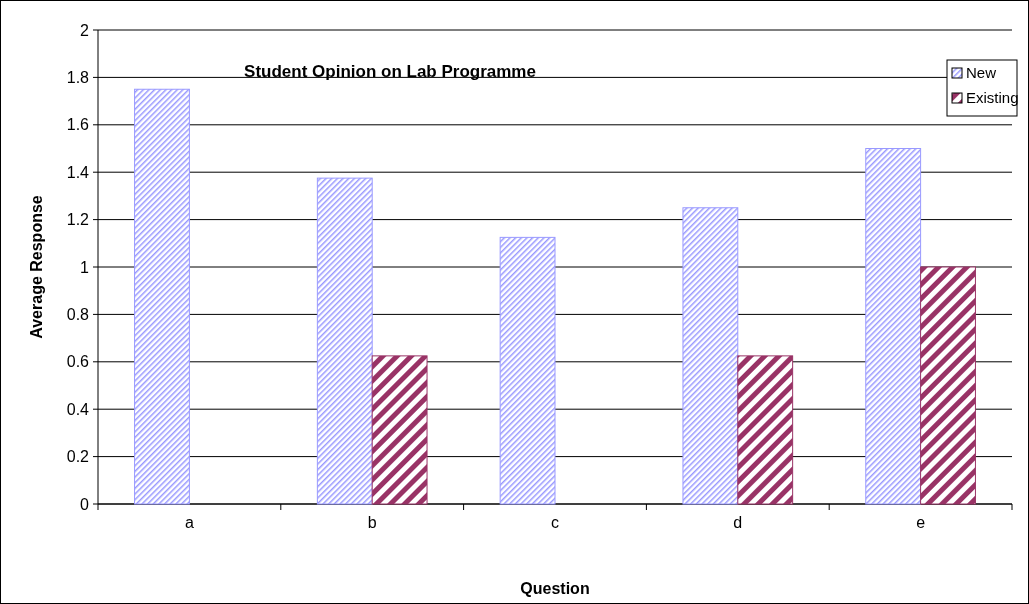 The width and height of the screenshot is (1029, 604). Describe the element at coordinates (372, 522) in the screenshot. I see `x-tick-label: b` at that location.